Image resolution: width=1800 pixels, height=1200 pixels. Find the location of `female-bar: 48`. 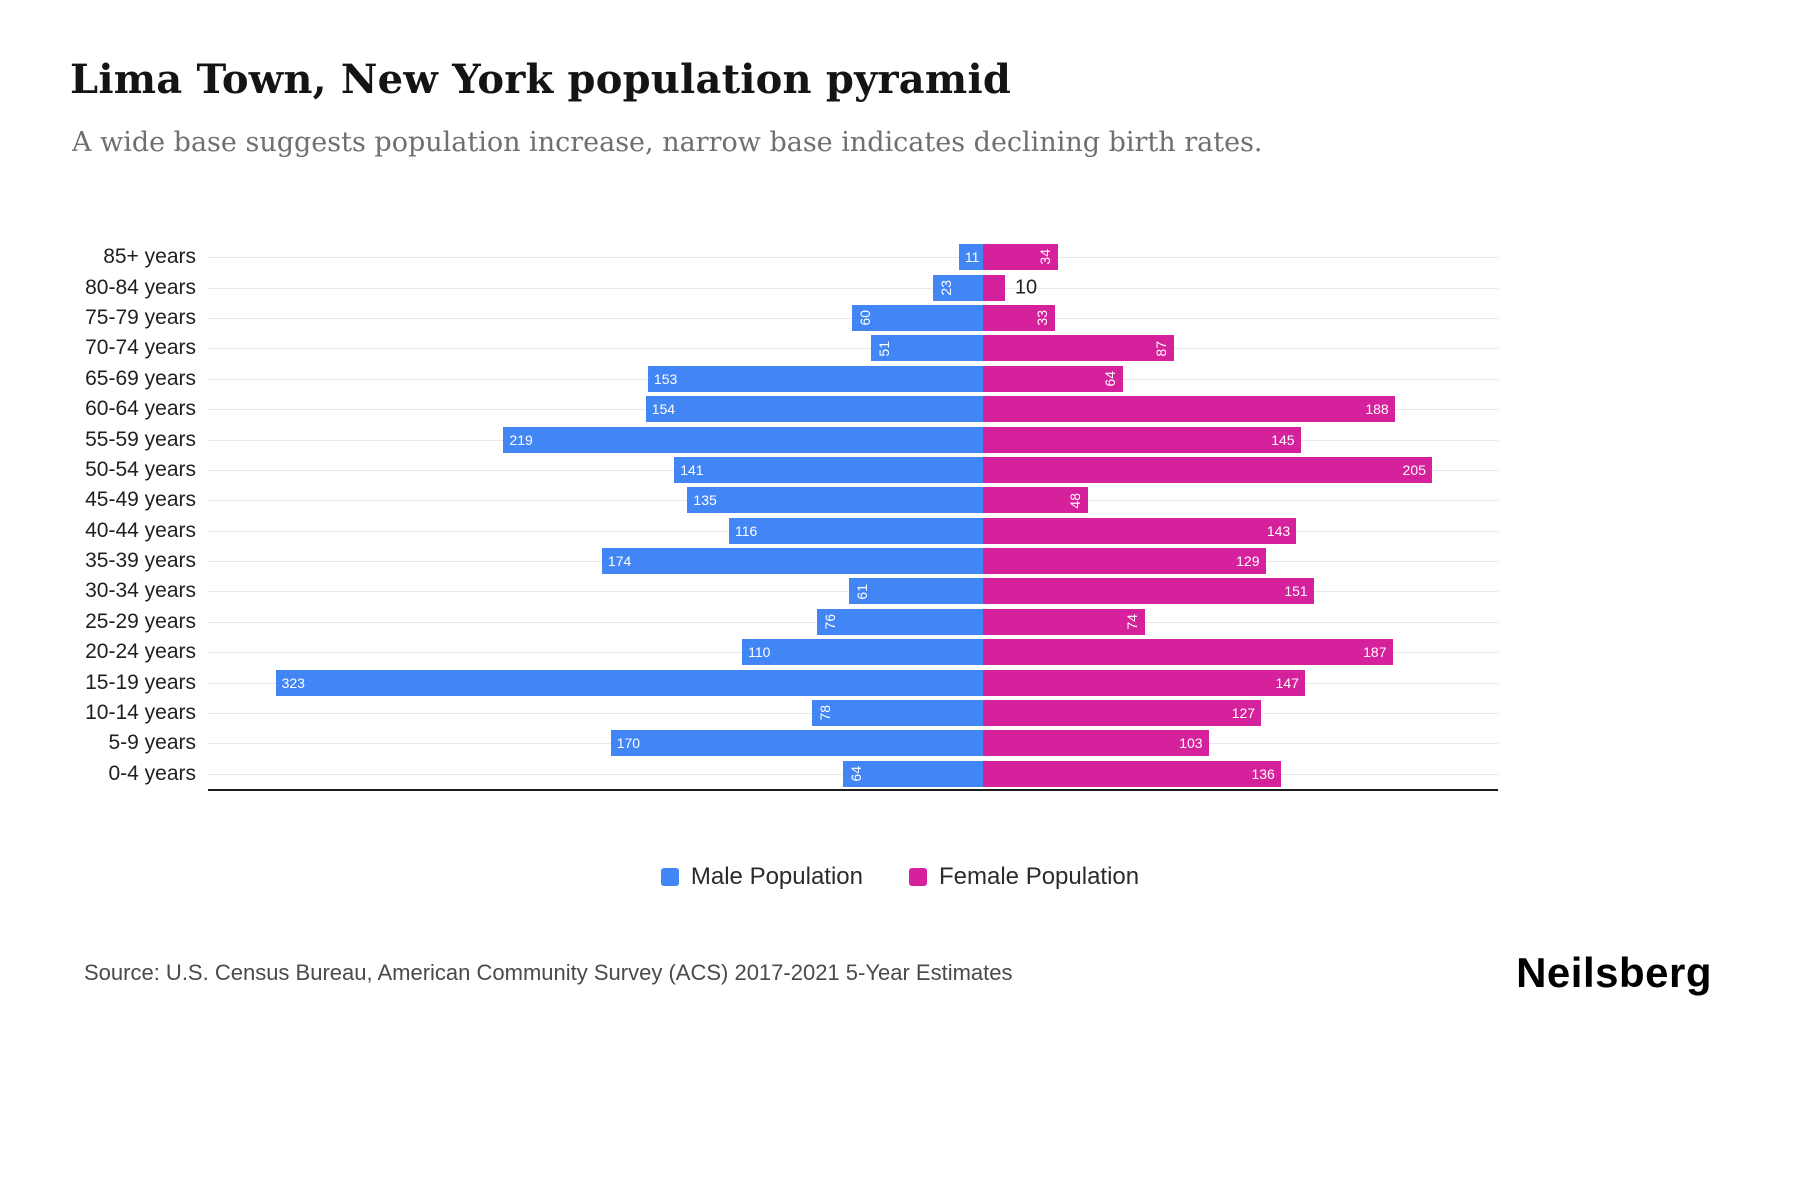

female-bar: 48 is located at coordinates (1036, 500).